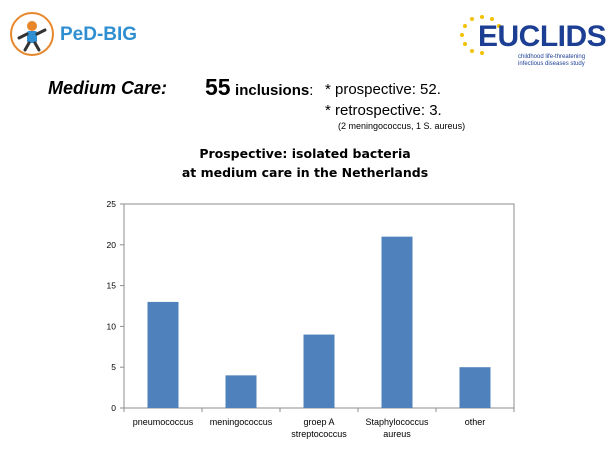  What do you see at coordinates (218, 87) in the screenshot?
I see `inclusions-count: 55` at bounding box center [218, 87].